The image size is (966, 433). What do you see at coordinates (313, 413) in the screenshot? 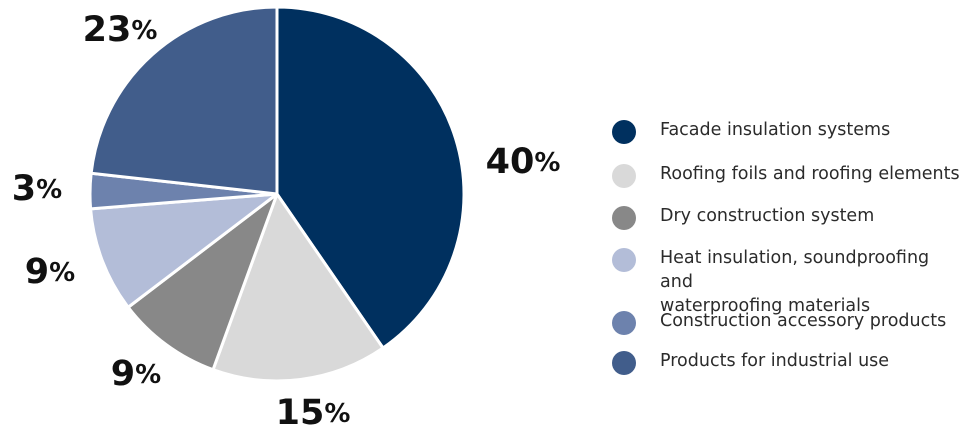
I see `slice-value-label: 15%` at bounding box center [313, 413].